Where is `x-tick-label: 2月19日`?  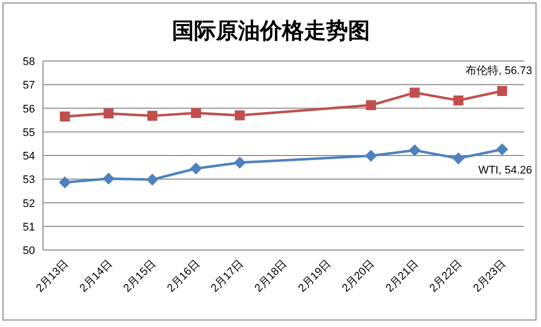
x-tick-label: 2月19日 is located at coordinates (315, 276).